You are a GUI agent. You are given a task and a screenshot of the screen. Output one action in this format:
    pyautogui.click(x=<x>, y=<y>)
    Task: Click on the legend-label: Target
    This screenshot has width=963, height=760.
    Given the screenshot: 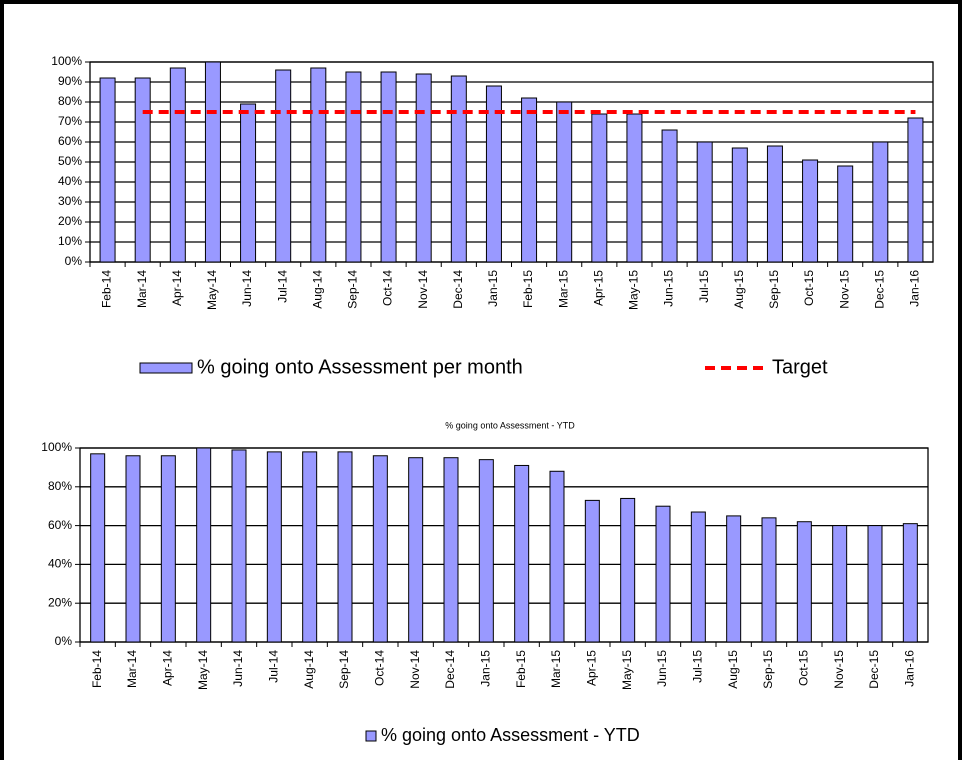 What is the action you would take?
    pyautogui.click(x=800, y=367)
    